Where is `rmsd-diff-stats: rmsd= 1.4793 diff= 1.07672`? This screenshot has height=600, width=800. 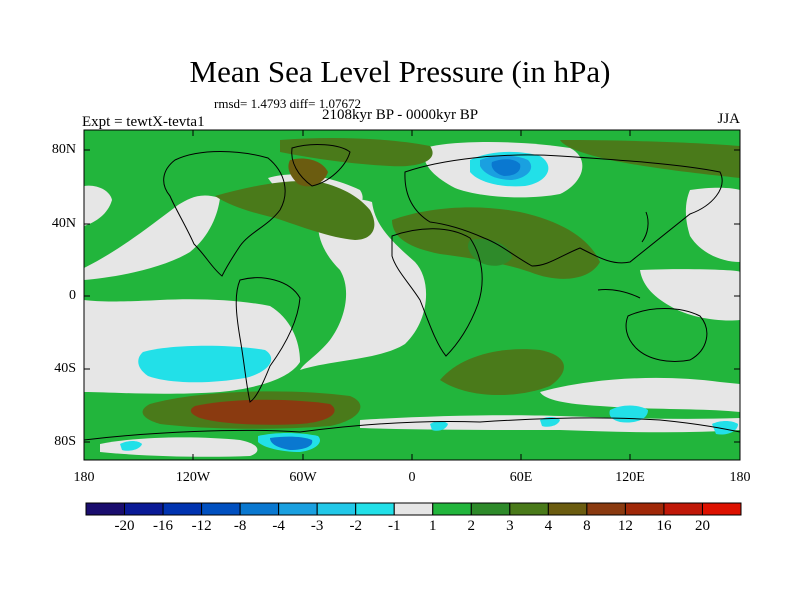 rmsd-diff-stats: rmsd= 1.4793 diff= 1.07672 is located at coordinates (287, 103).